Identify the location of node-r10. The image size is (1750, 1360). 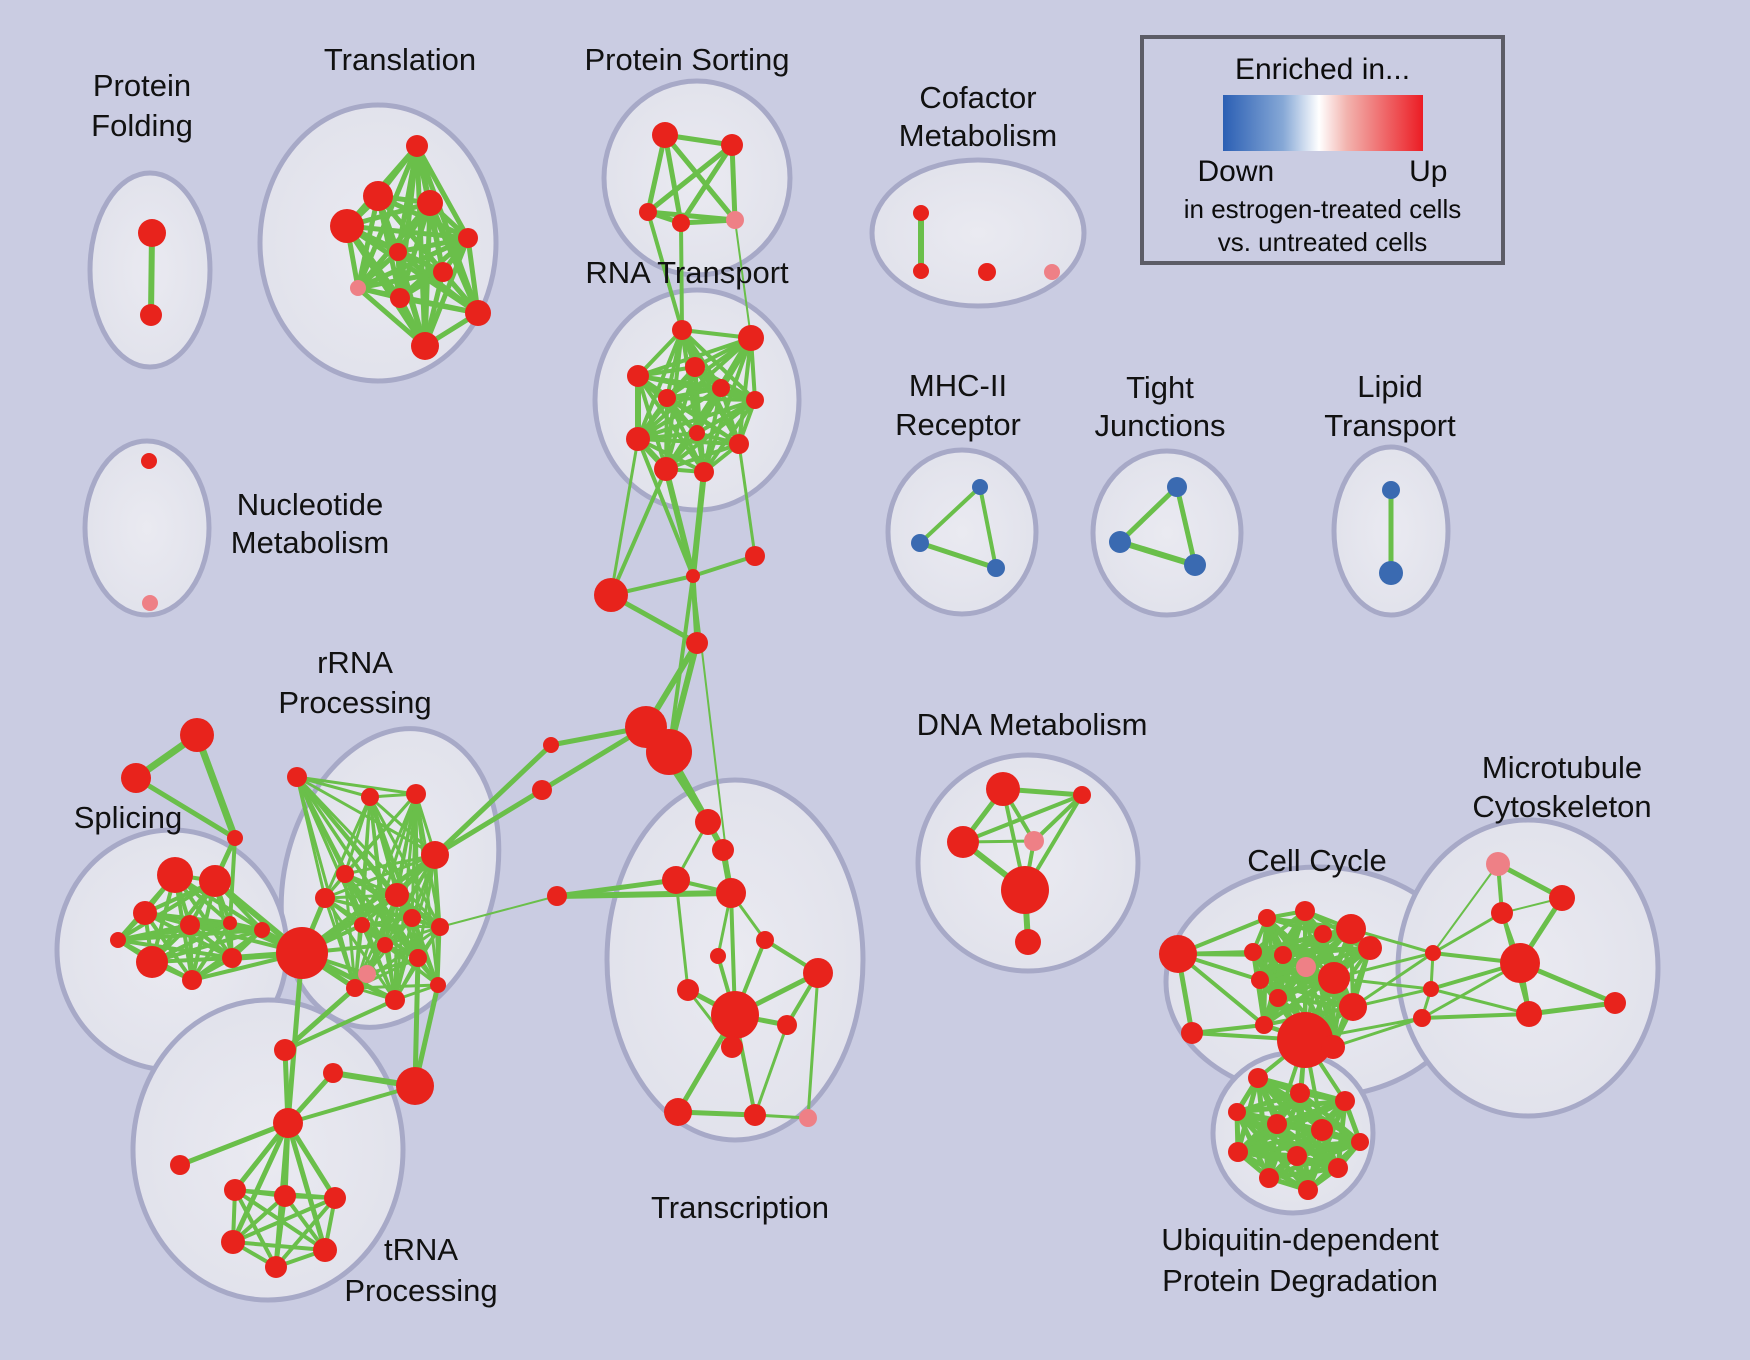
(440, 927).